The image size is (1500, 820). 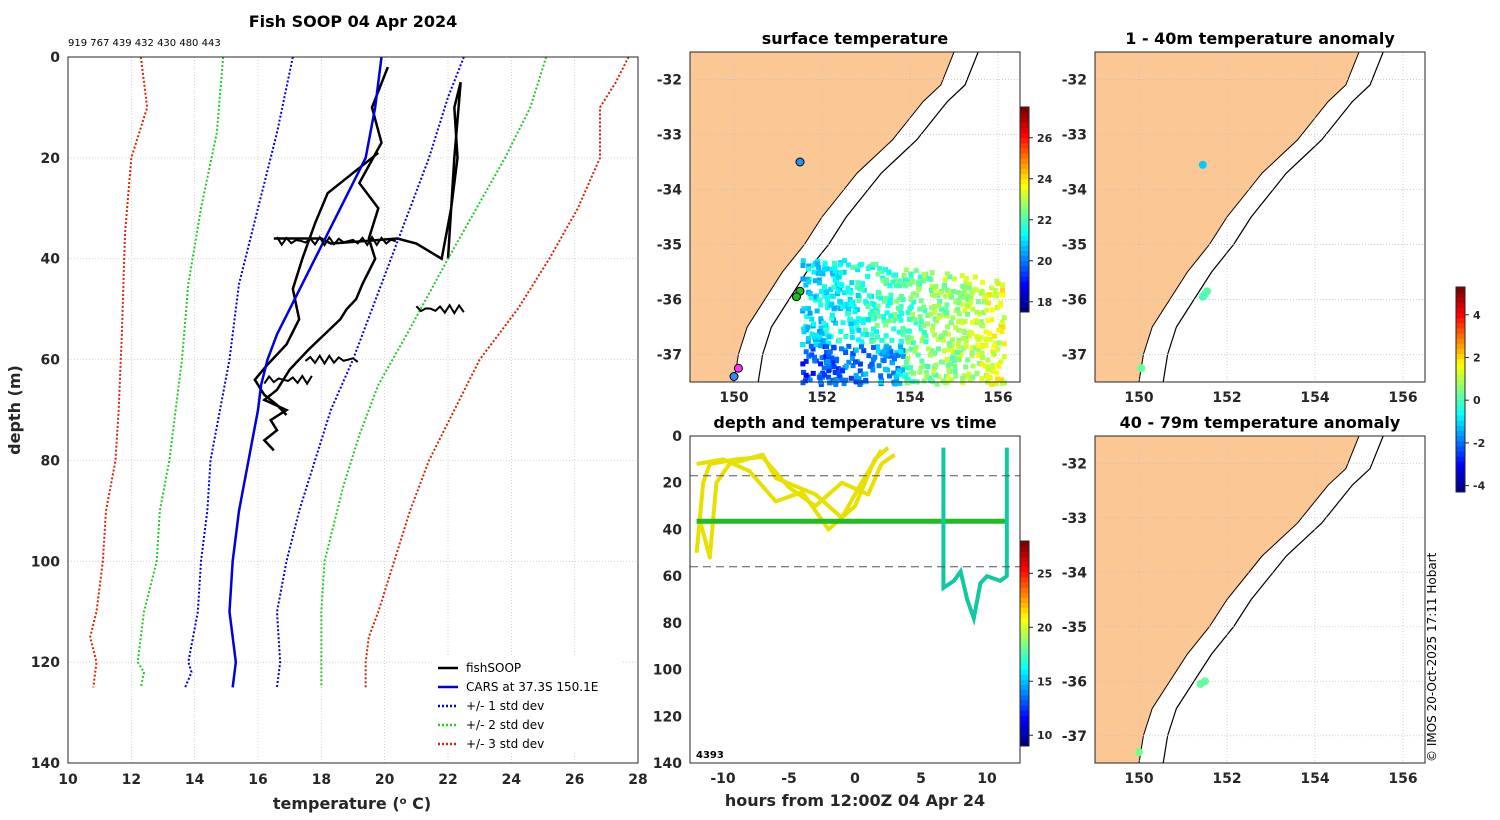 I want to click on x-tick-label: 150, so click(x=733, y=398).